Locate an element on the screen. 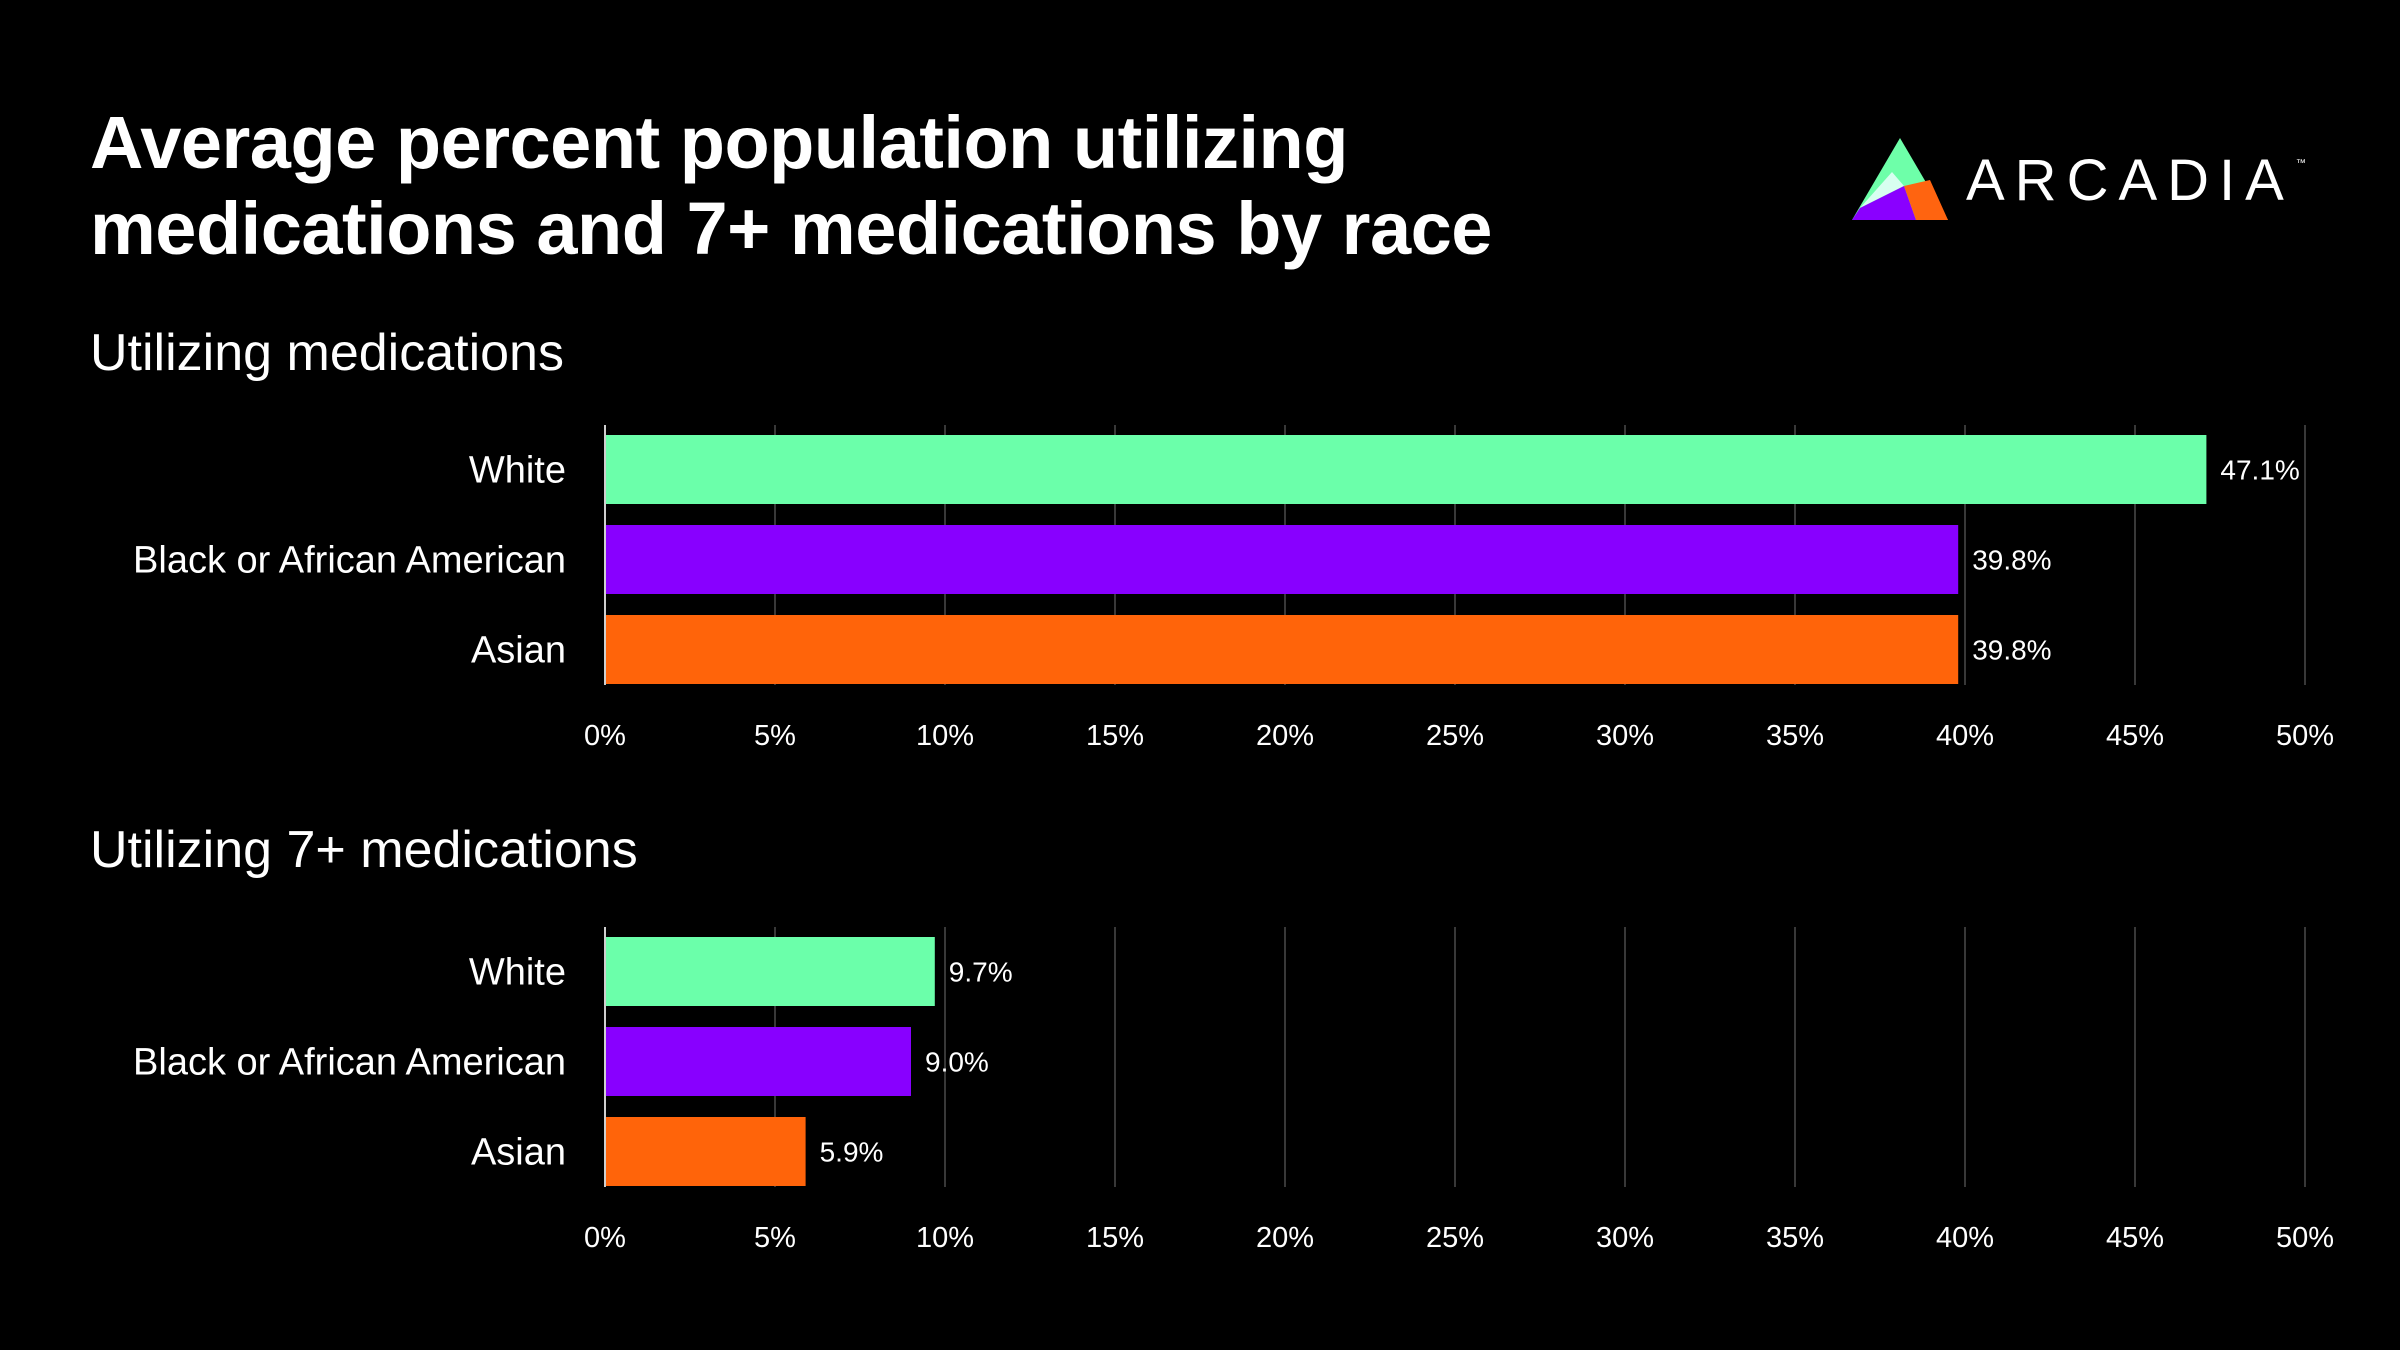 This screenshot has height=1350, width=2400. value-label: 47.1% is located at coordinates (2259, 470).